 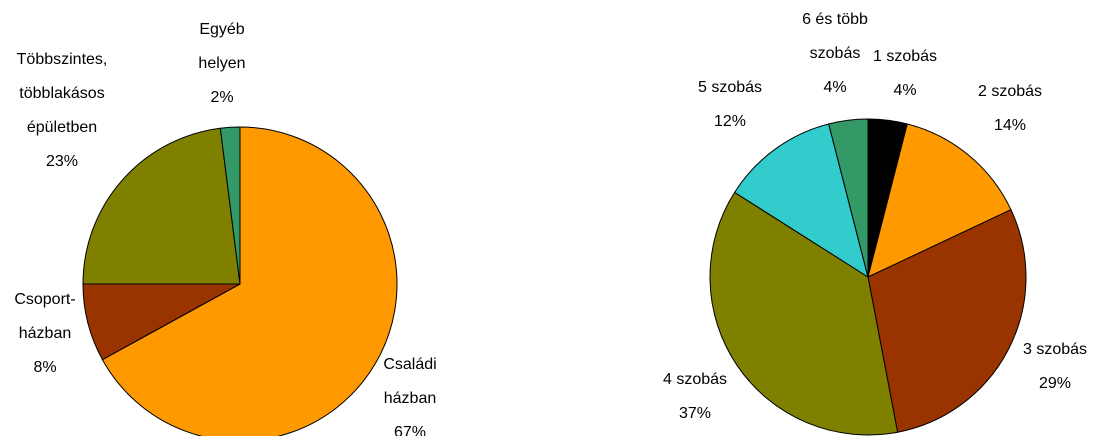 I want to click on slice-value-label: 23%, so click(x=62, y=161).